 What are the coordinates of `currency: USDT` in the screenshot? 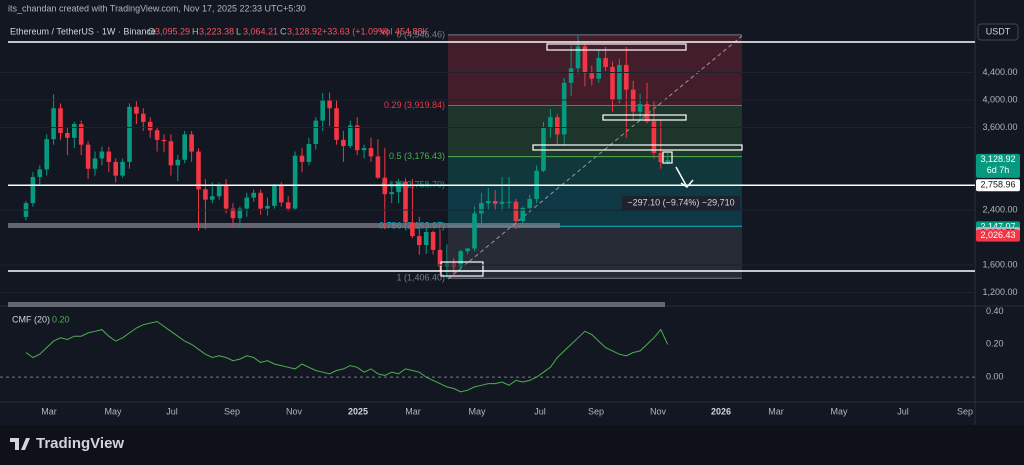 It's located at (998, 31).